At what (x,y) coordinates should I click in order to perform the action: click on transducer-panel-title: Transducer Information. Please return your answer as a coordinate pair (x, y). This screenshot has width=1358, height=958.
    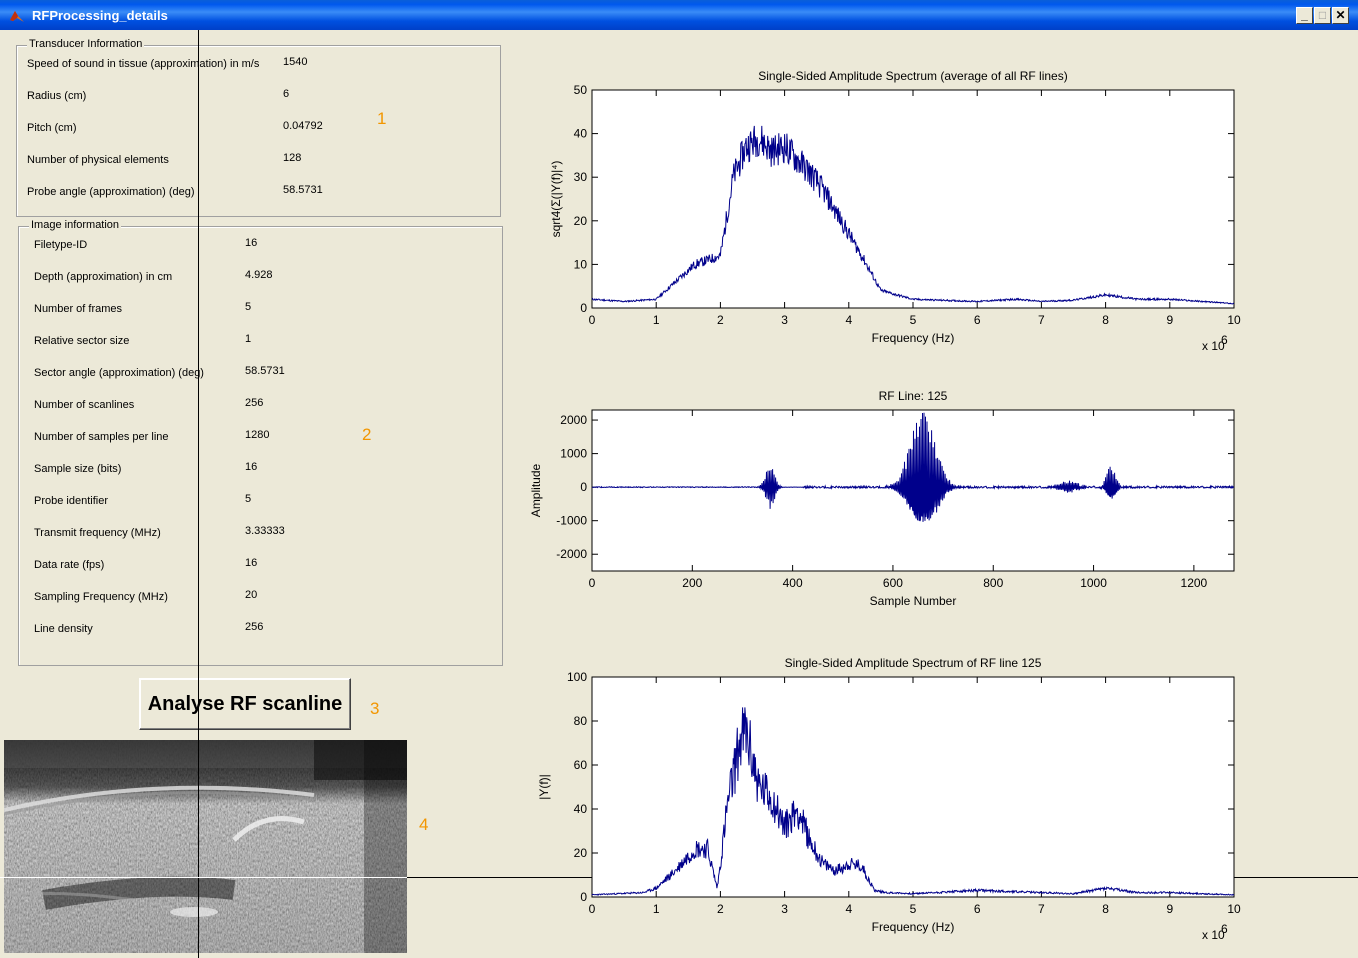
    Looking at the image, I should click on (86, 44).